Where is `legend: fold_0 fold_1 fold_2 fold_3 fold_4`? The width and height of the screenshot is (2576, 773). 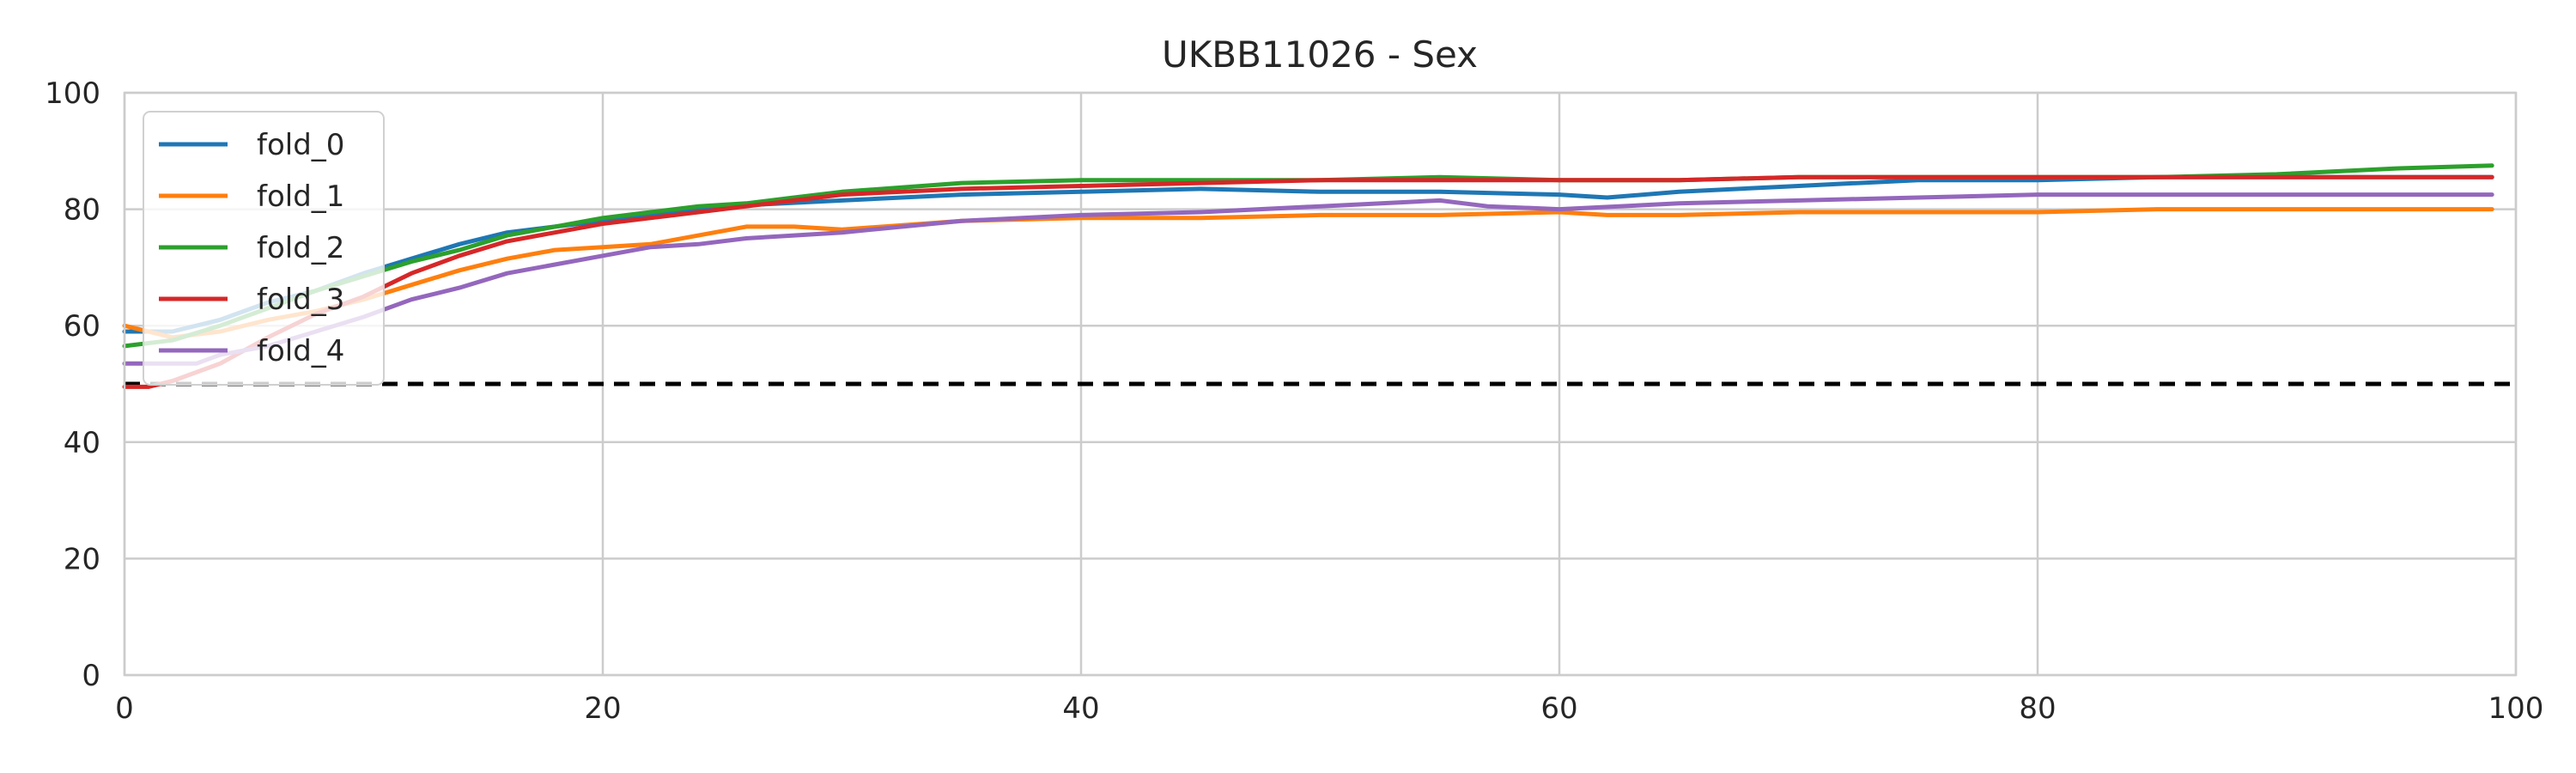
legend: fold_0 fold_1 fold_2 fold_3 fold_4 is located at coordinates (264, 249).